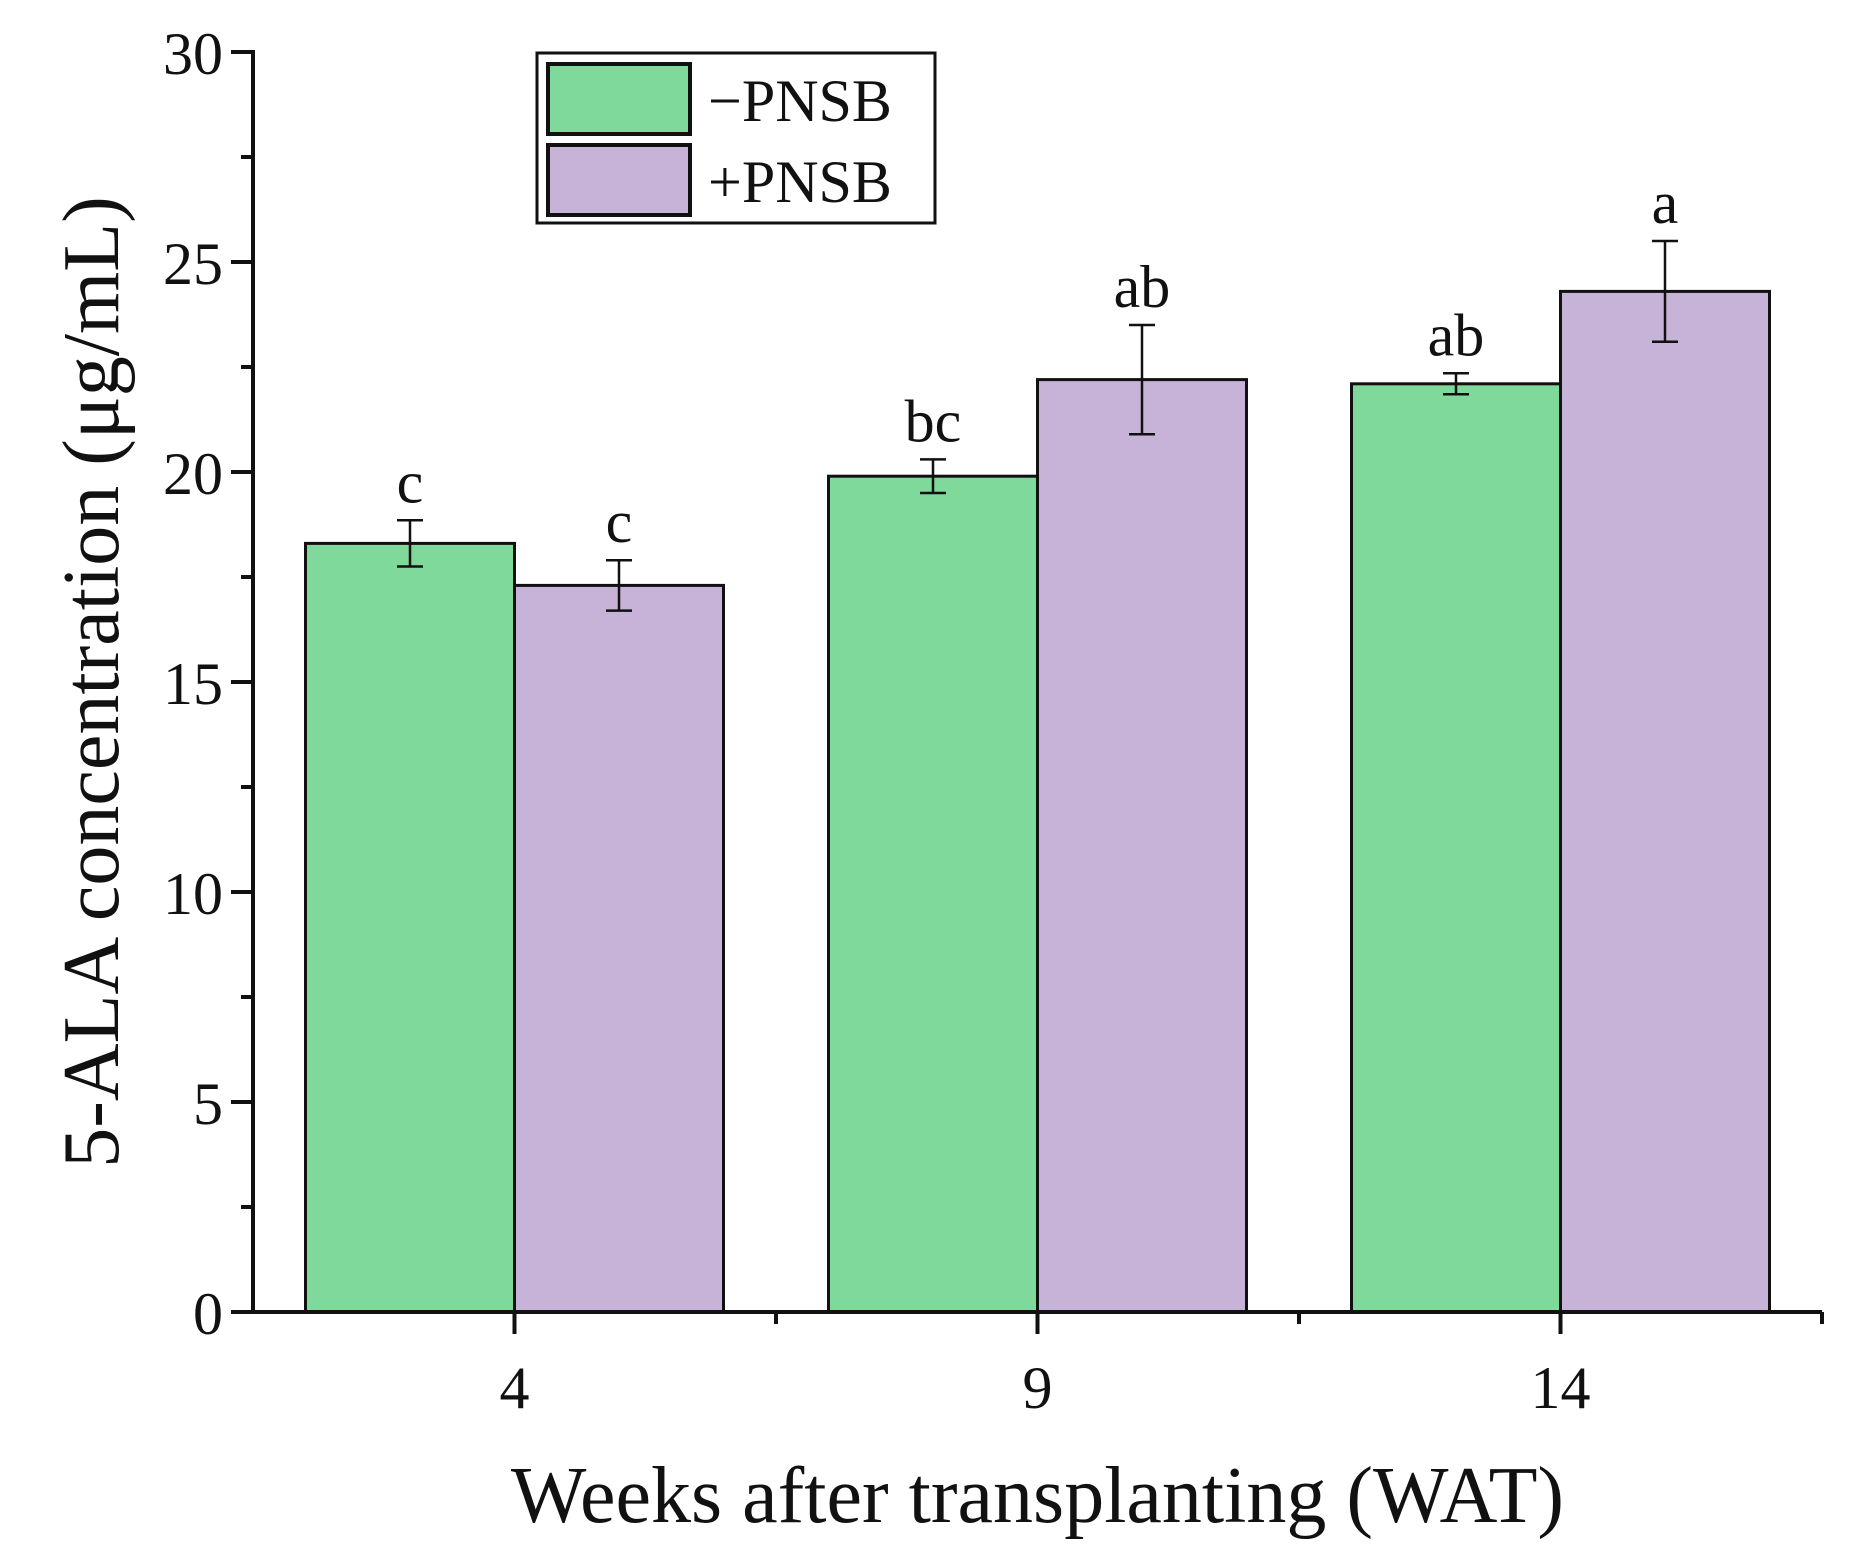 The width and height of the screenshot is (1851, 1560). What do you see at coordinates (193, 54) in the screenshot?
I see `y-tick-label: 30` at bounding box center [193, 54].